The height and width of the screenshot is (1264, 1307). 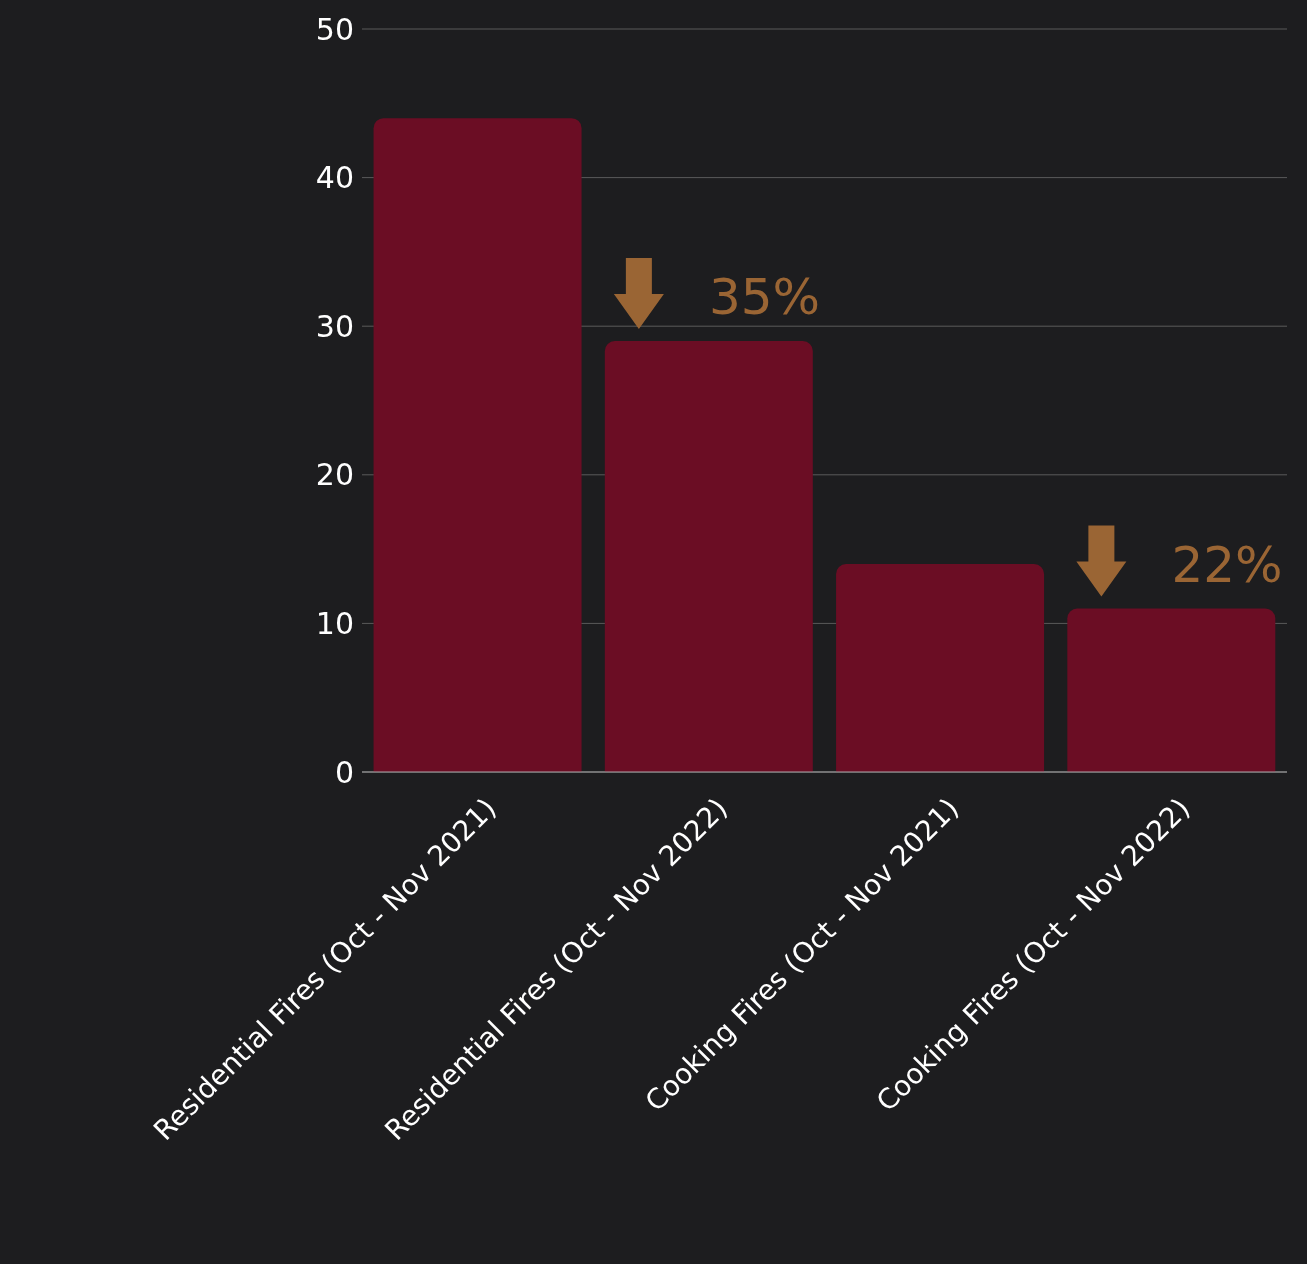 What do you see at coordinates (764, 297) in the screenshot?
I see `annotation: 35%` at bounding box center [764, 297].